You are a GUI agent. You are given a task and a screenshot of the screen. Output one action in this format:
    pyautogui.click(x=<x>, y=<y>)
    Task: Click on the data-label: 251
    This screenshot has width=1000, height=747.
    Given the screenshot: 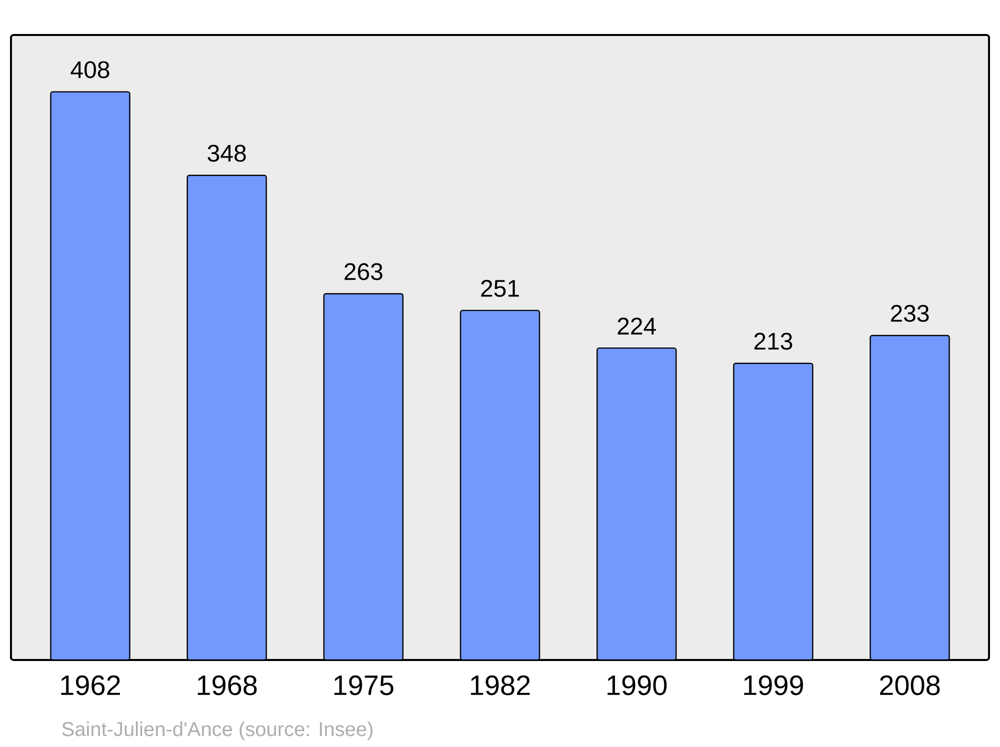 What is the action you would take?
    pyautogui.click(x=500, y=288)
    